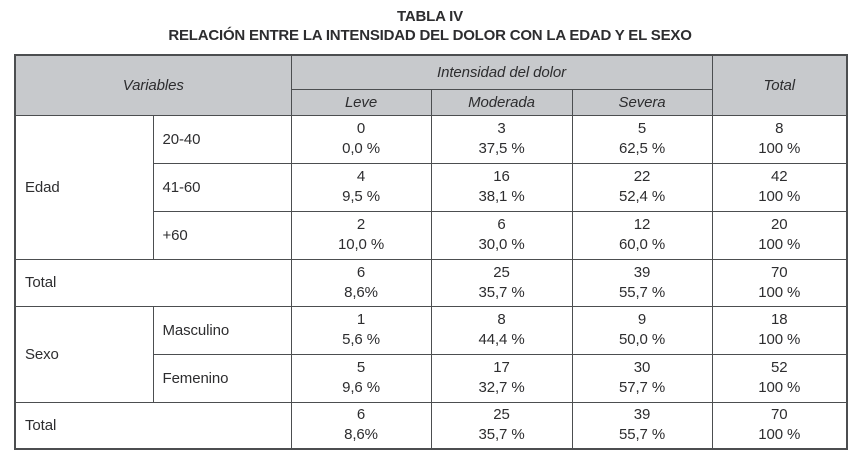  I want to click on cell-total-edad-moderada: 25 35,7 %, so click(501, 282).